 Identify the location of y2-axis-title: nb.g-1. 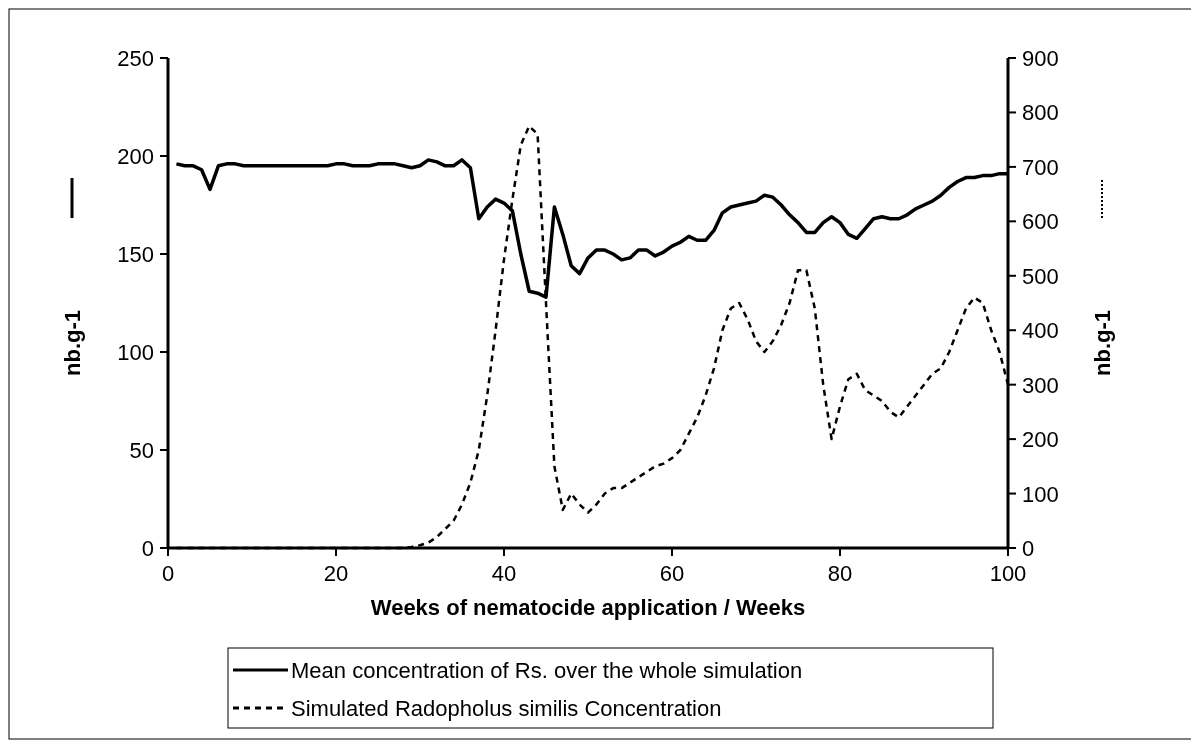
(1102, 343).